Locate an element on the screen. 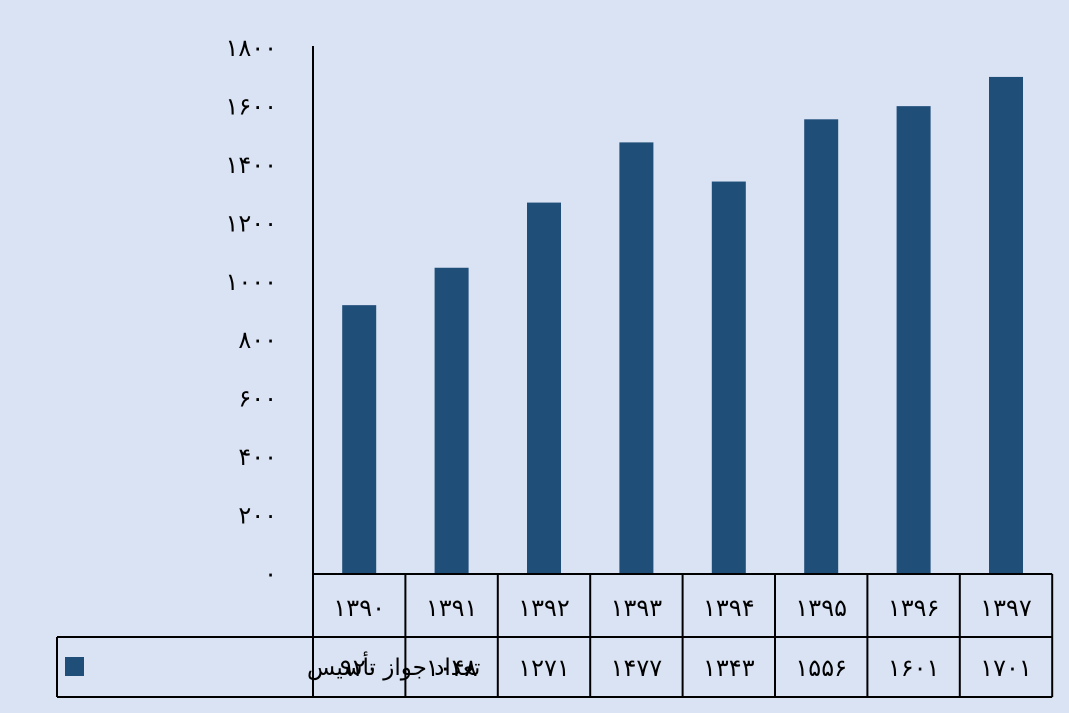 This screenshot has width=1069, height=717. y-tick-label: ۶۰۰ is located at coordinates (257, 399).